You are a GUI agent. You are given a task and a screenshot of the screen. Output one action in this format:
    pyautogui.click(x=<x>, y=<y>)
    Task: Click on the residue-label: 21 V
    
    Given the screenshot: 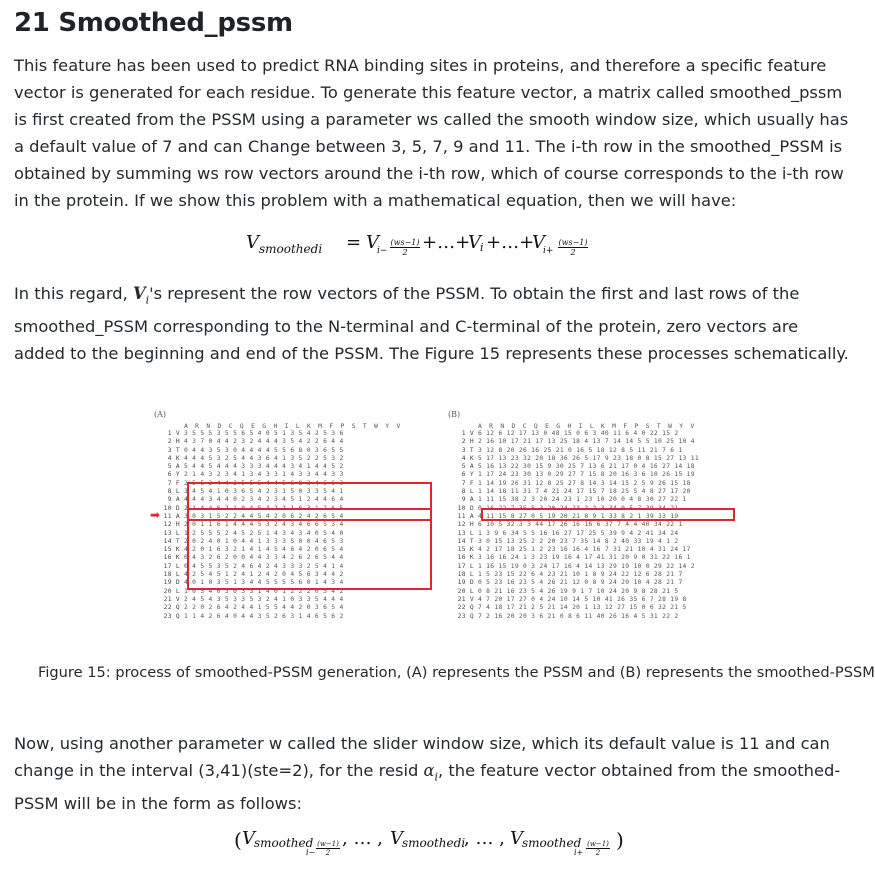 What is the action you would take?
    pyautogui.click(x=465, y=599)
    